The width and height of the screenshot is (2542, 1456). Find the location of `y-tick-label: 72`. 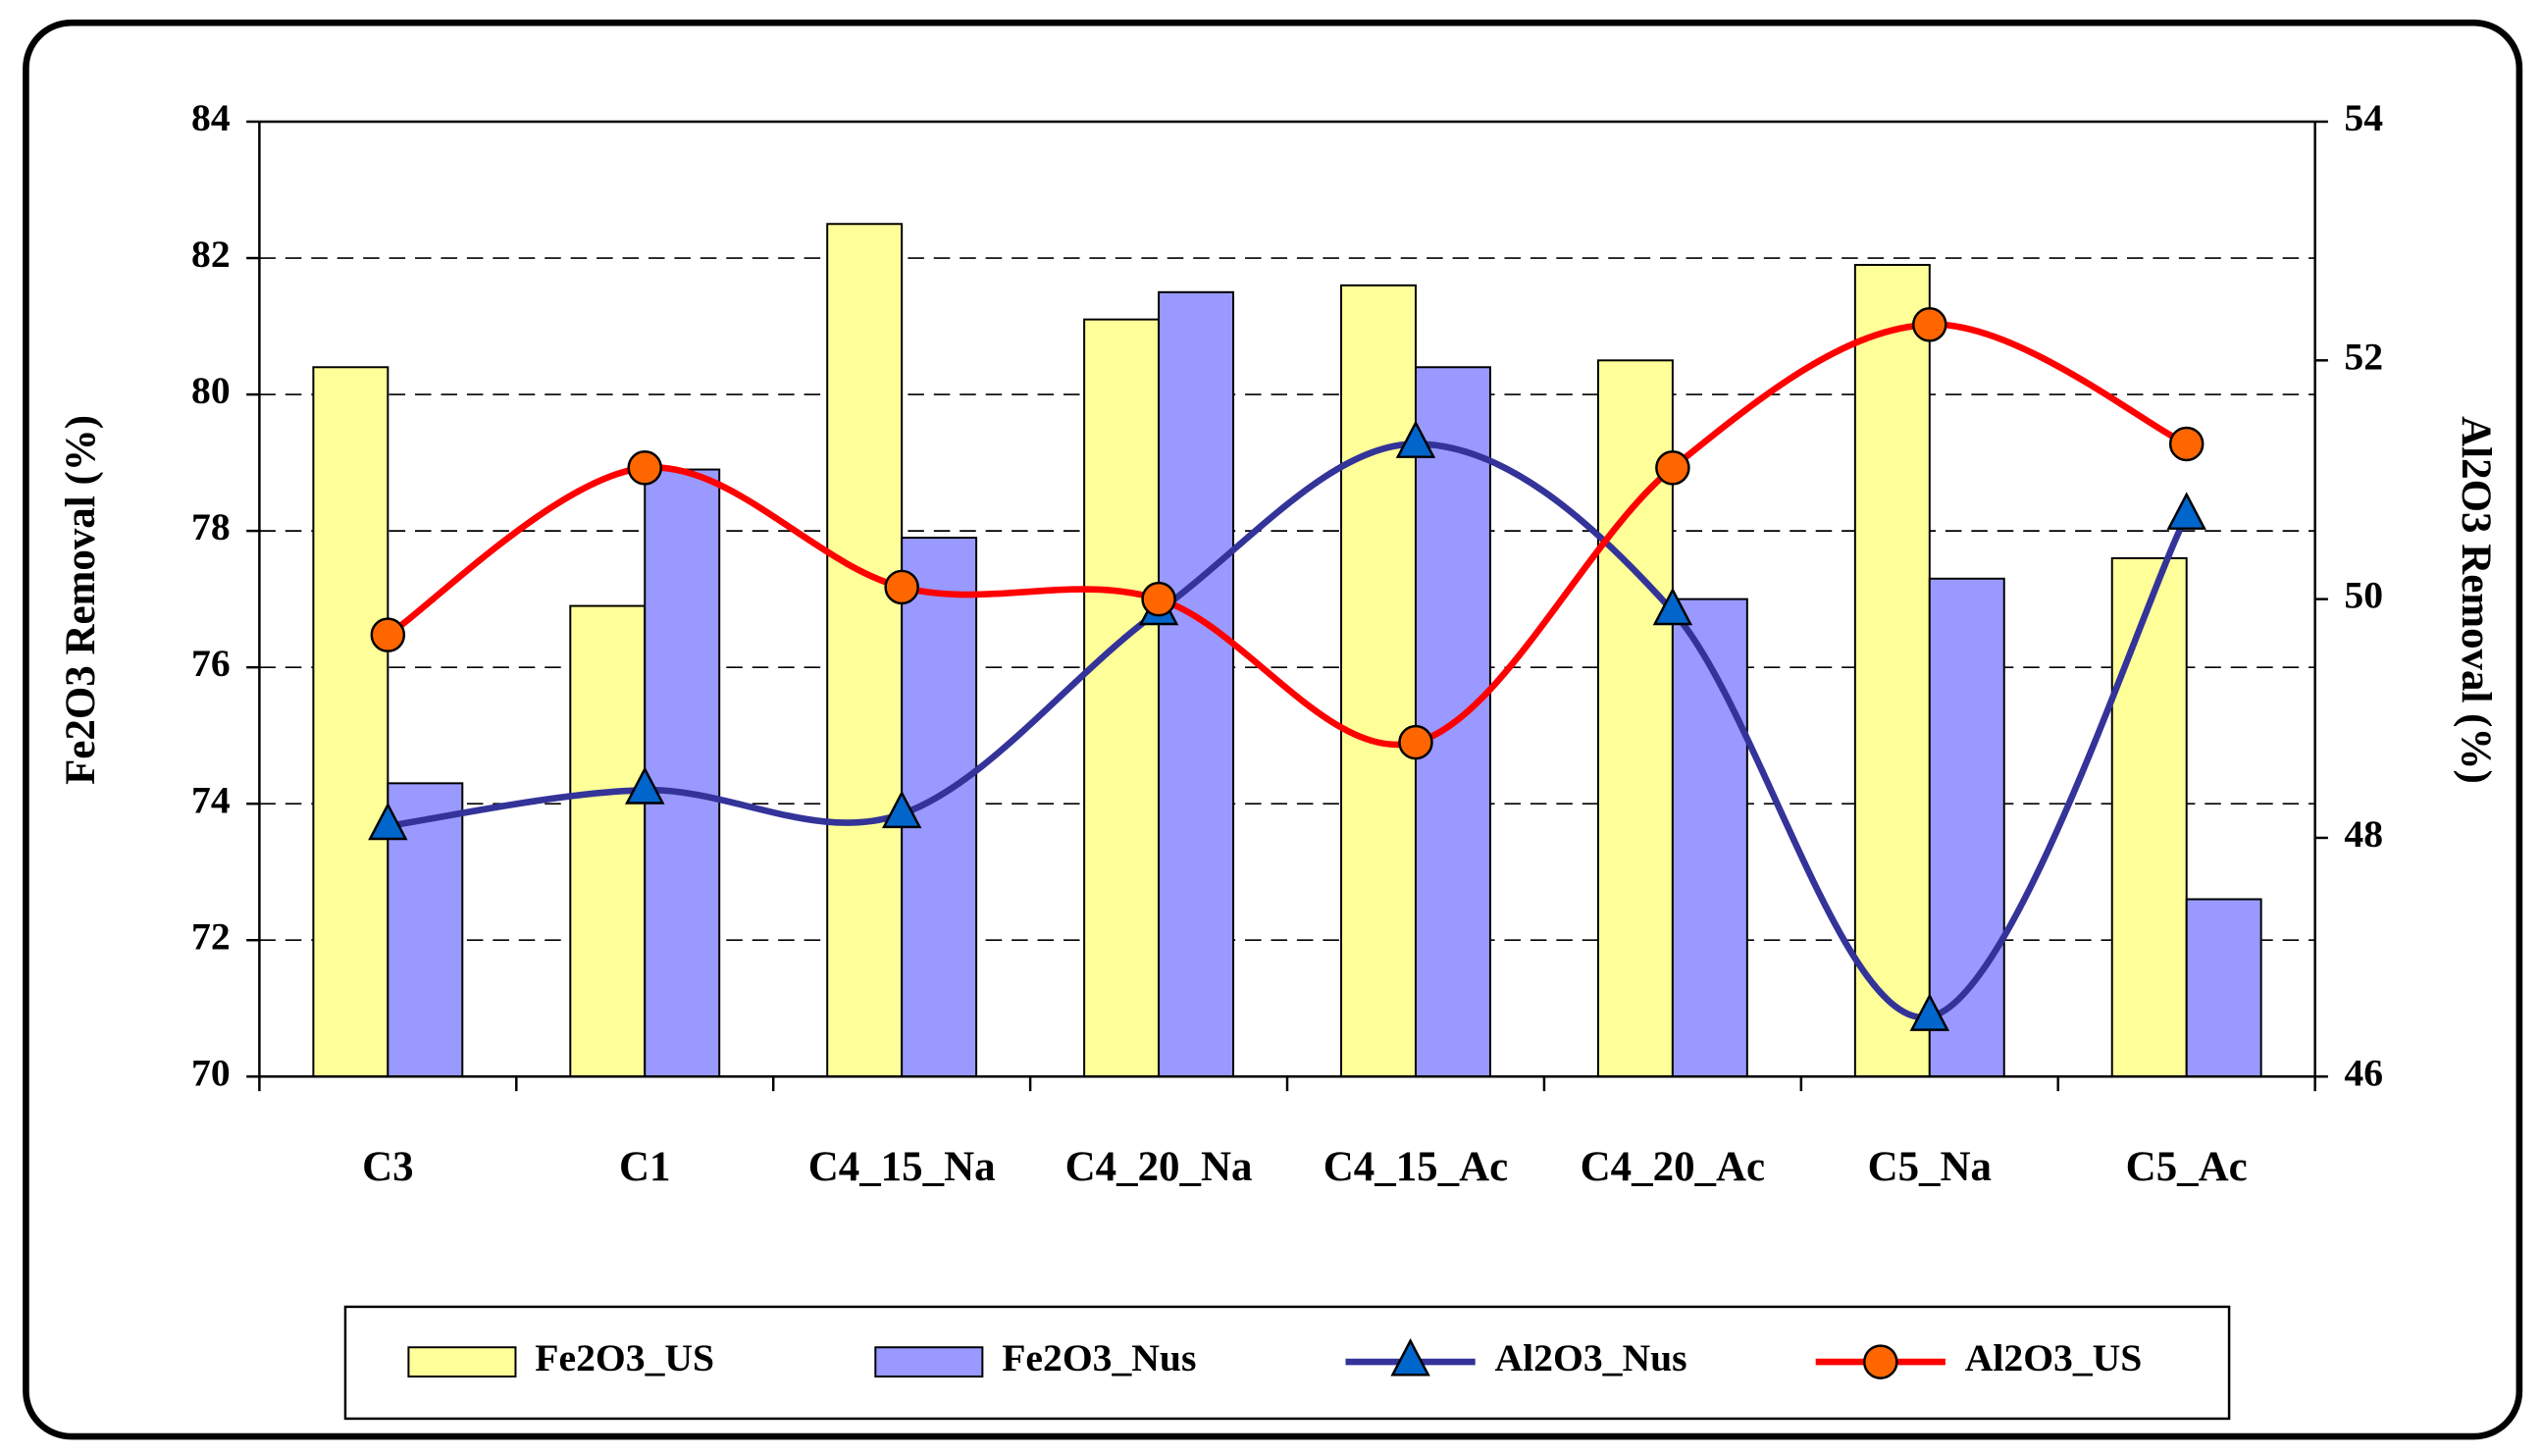

y-tick-label: 72 is located at coordinates (211, 936).